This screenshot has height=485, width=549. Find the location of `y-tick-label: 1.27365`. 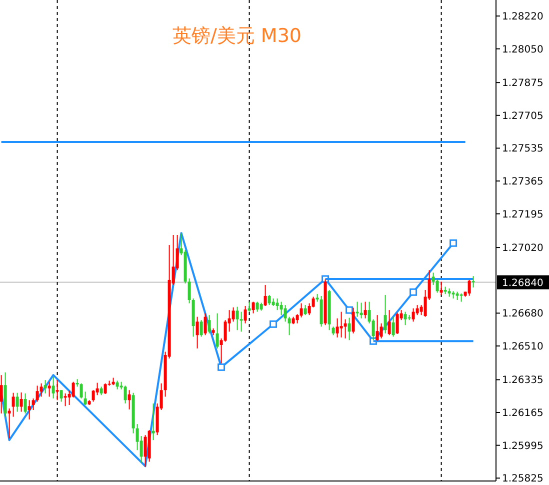

y-tick-label: 1.27365 is located at coordinates (523, 182).